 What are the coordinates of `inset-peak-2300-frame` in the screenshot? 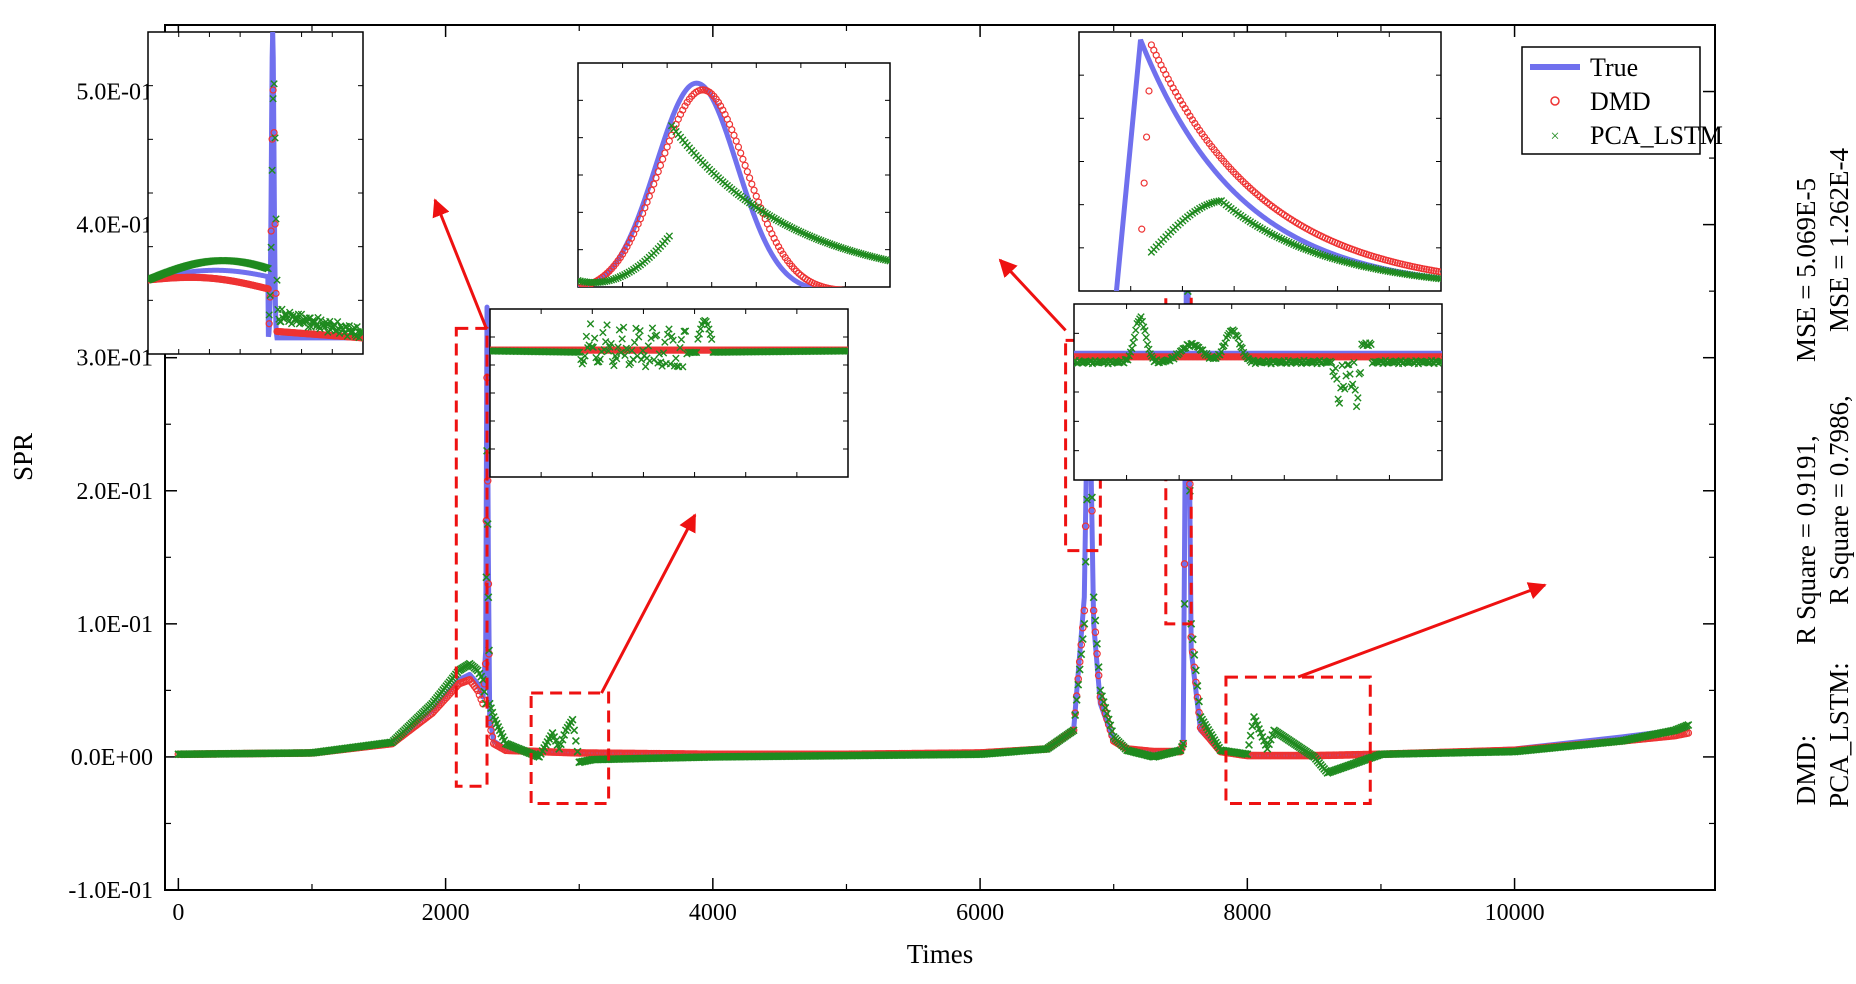 It's located at (255, 193).